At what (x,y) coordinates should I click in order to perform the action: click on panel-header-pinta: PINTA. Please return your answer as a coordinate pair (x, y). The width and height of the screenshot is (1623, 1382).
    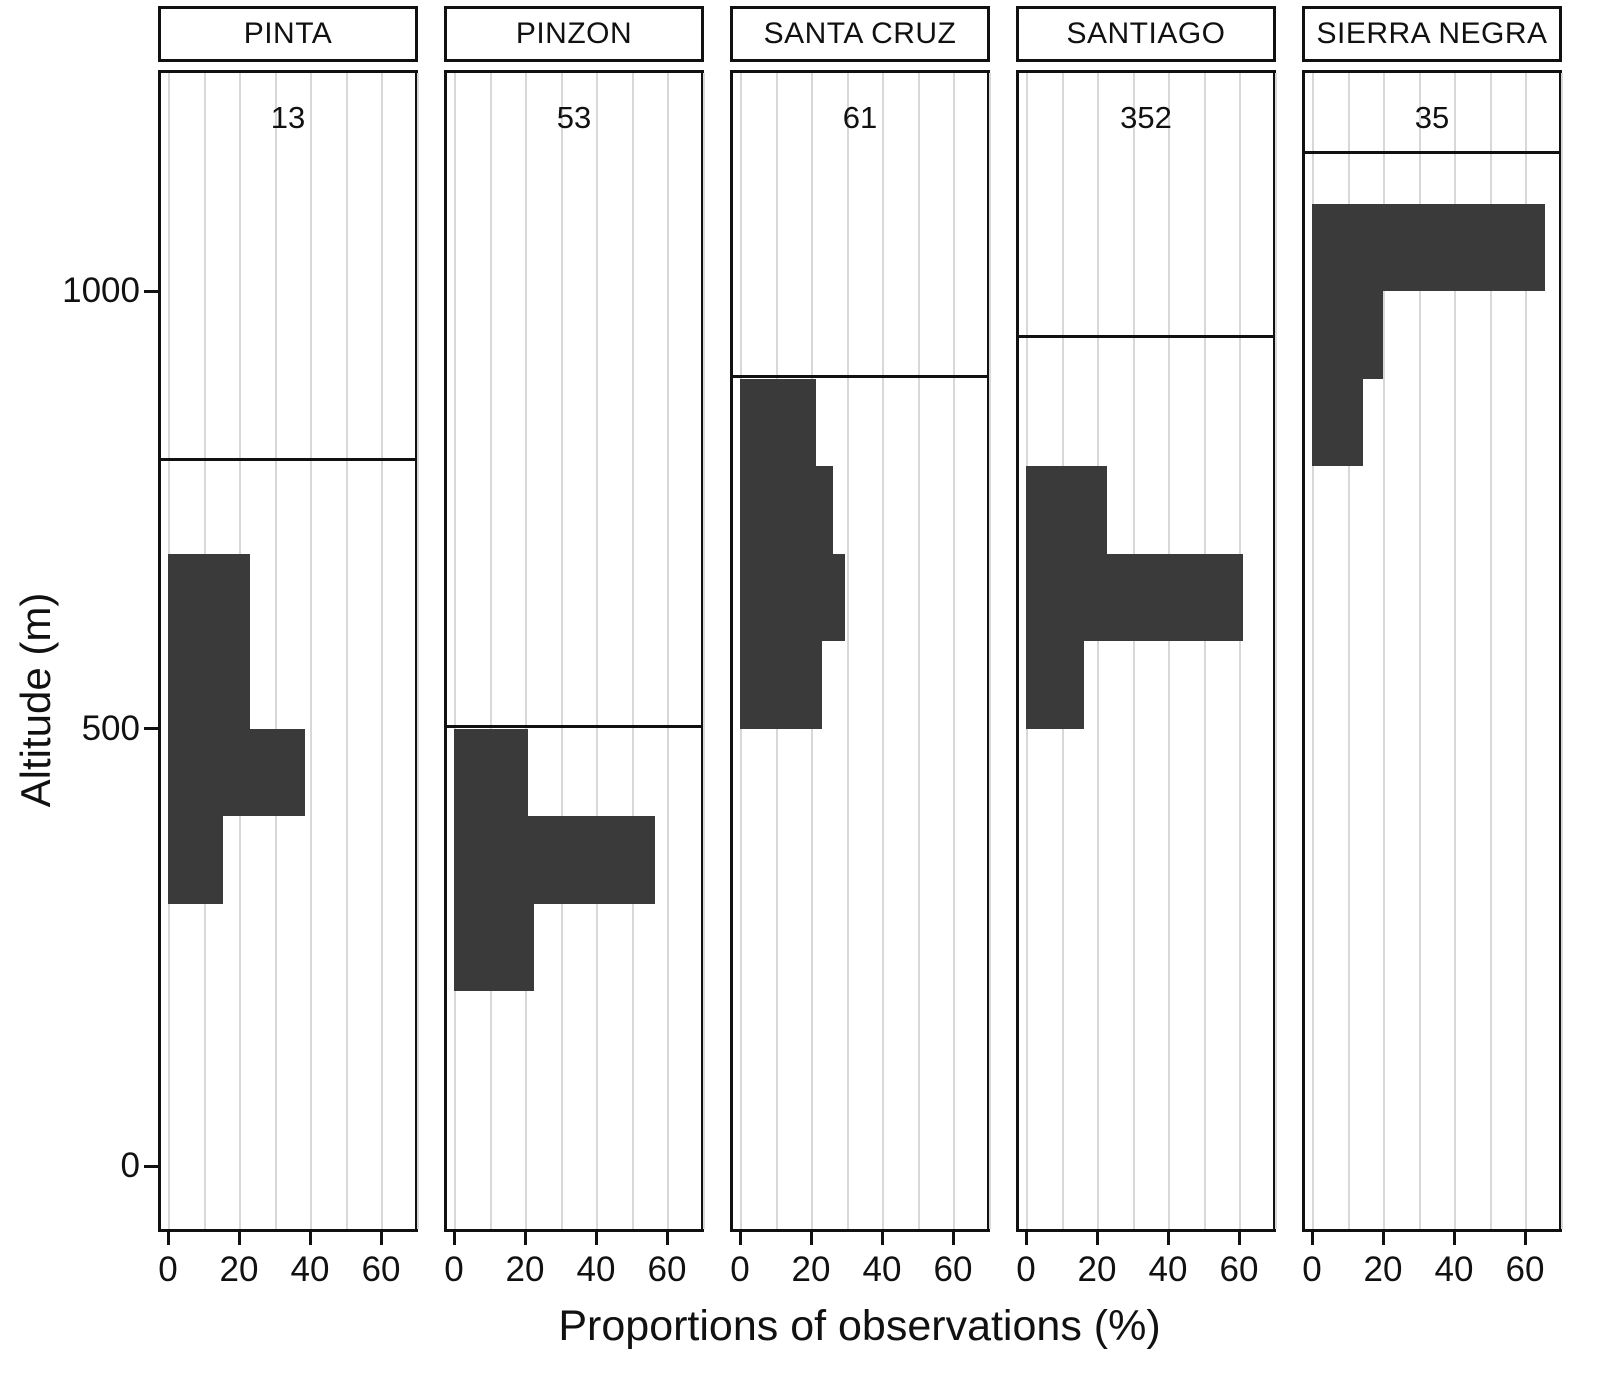
    Looking at the image, I should click on (288, 34).